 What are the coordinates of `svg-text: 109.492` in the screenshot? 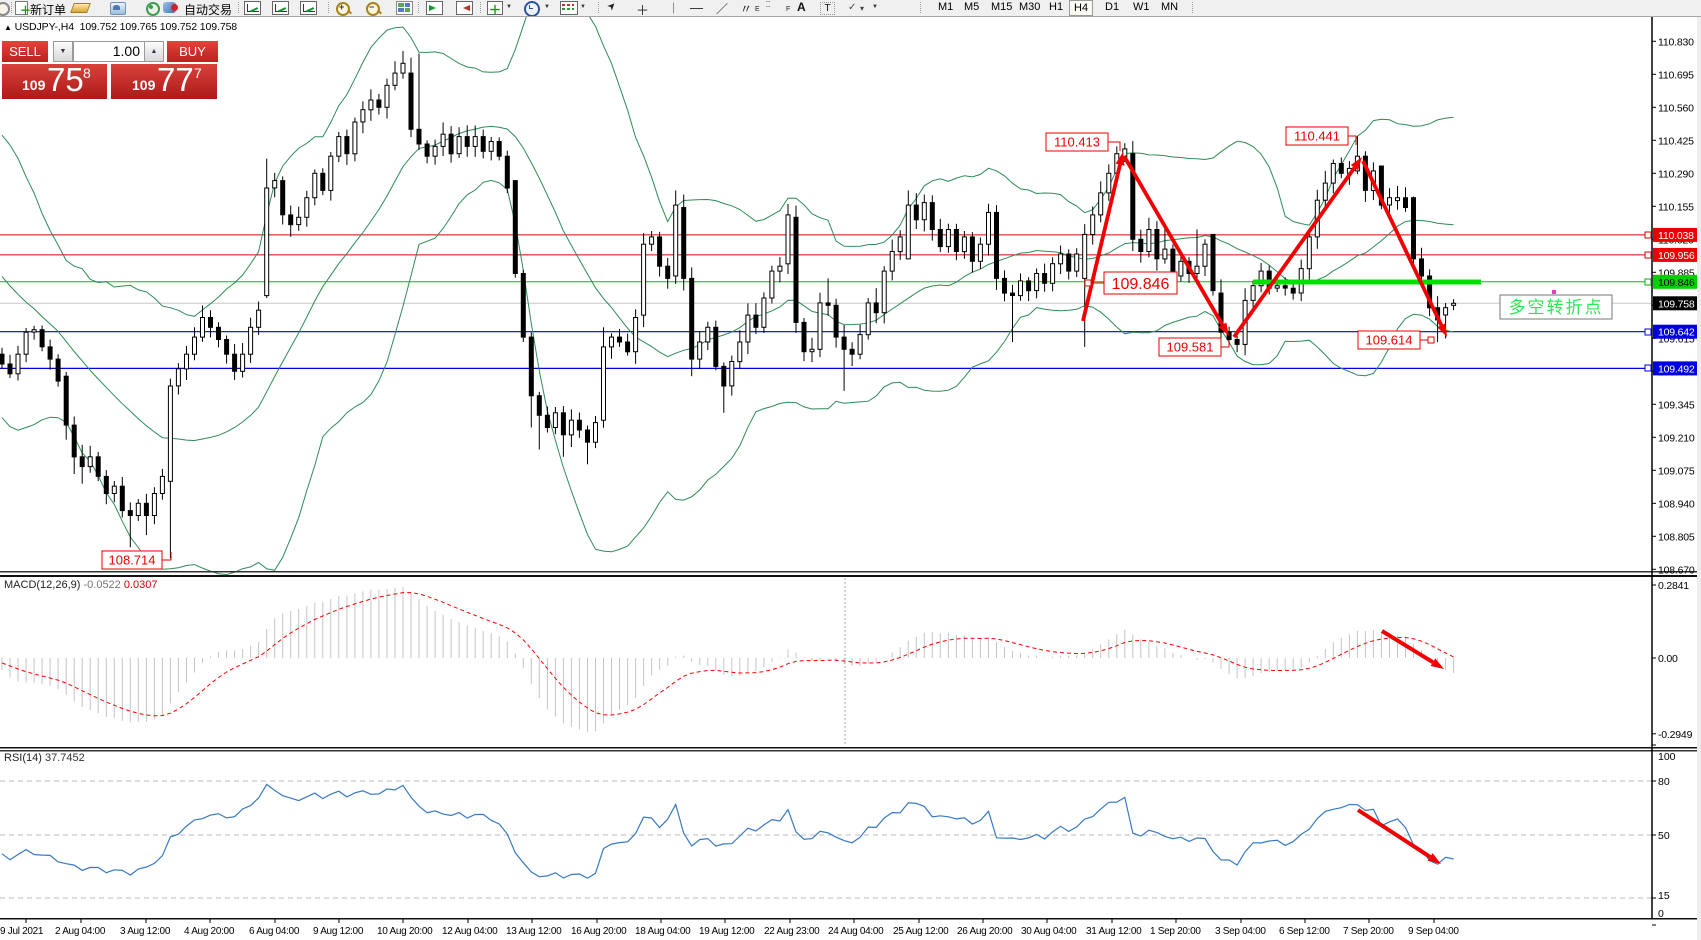 It's located at (1676, 369).